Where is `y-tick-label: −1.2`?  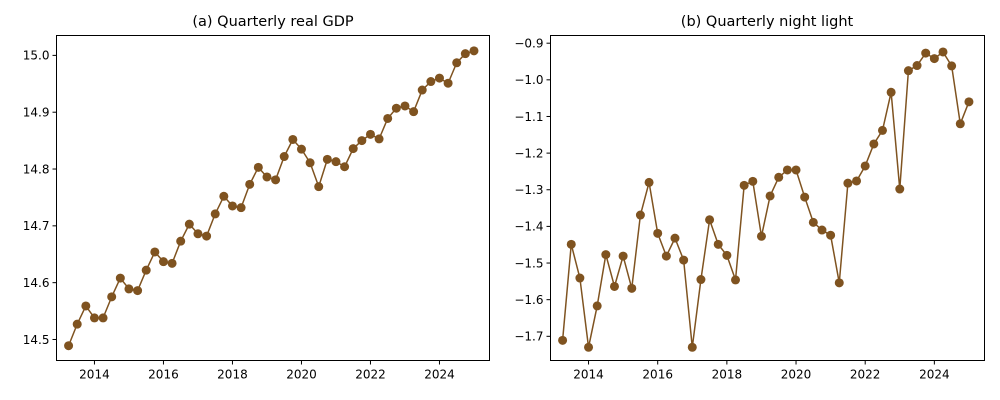
y-tick-label: −1.2 is located at coordinates (528, 153).